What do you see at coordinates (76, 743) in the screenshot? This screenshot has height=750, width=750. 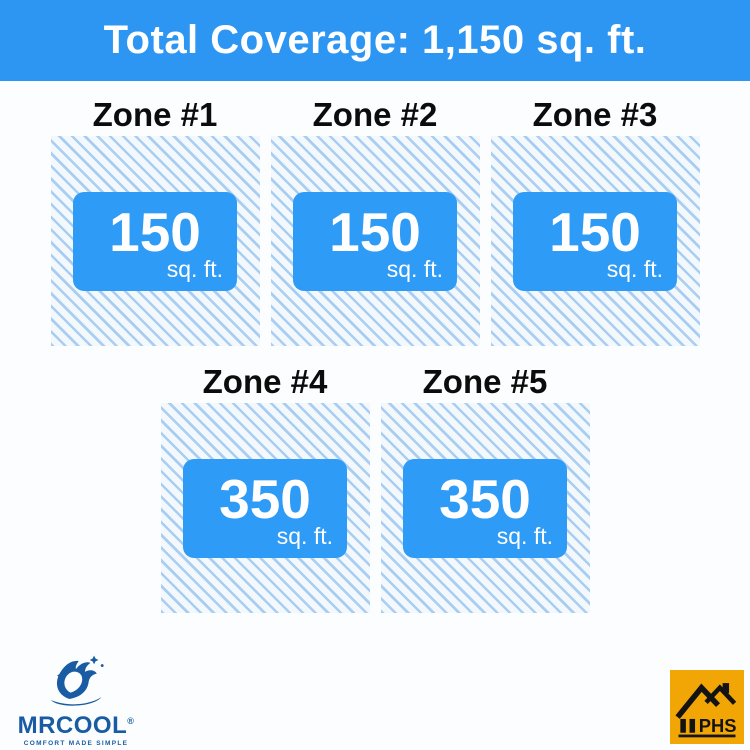 I see `mrcool-tagline: COMFORT MADE SIMPLE` at bounding box center [76, 743].